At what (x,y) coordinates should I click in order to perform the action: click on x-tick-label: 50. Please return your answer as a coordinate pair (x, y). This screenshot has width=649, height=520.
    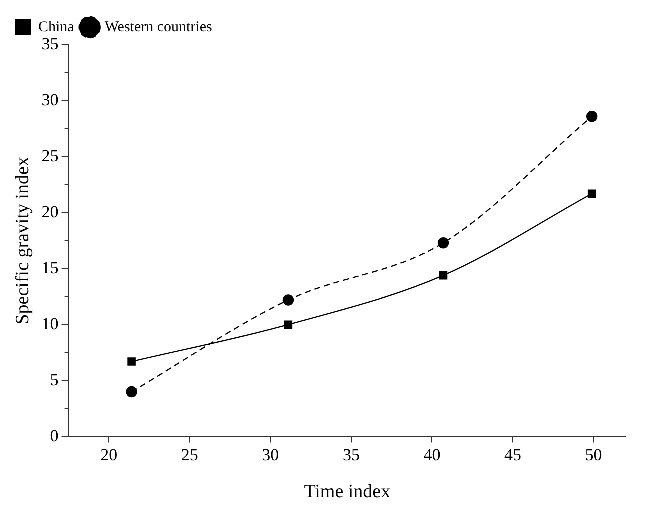
    Looking at the image, I should click on (593, 454).